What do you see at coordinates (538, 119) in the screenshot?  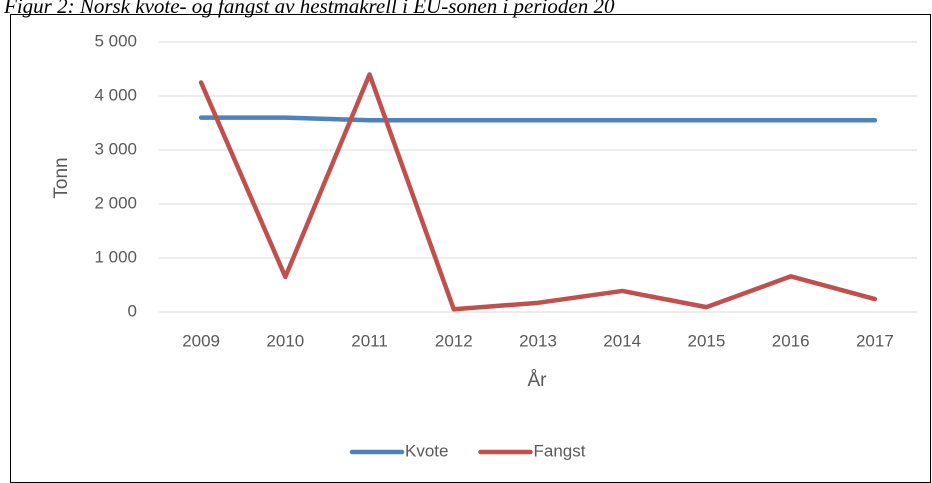 I see `line-series` at bounding box center [538, 119].